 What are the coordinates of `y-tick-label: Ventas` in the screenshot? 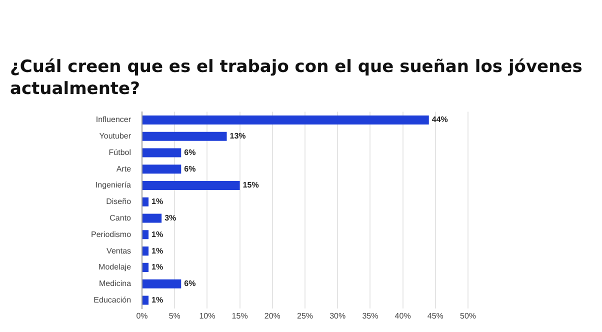 It's located at (119, 251).